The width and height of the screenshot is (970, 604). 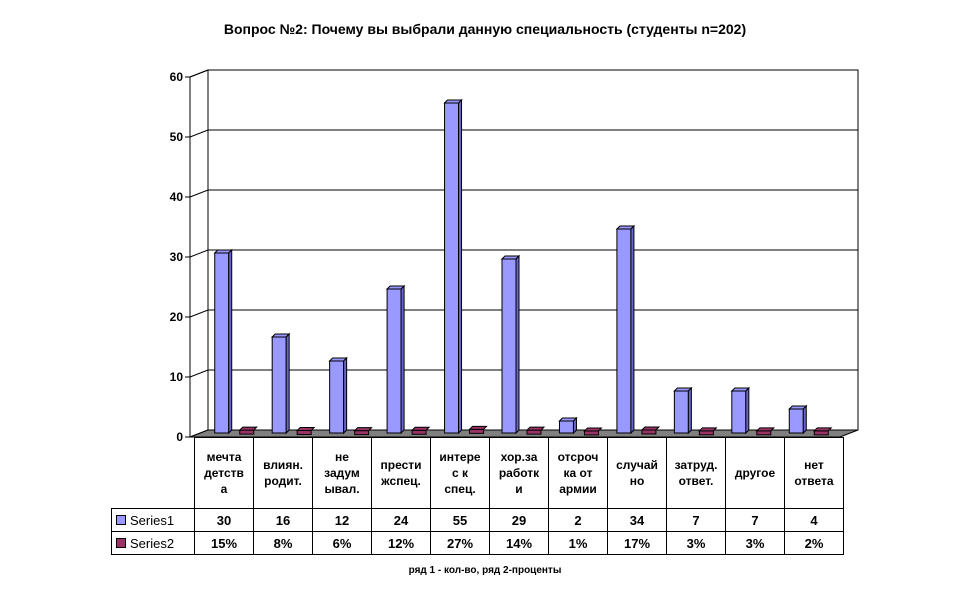 What do you see at coordinates (401, 473) in the screenshot?
I see `category-label: прести жспец.` at bounding box center [401, 473].